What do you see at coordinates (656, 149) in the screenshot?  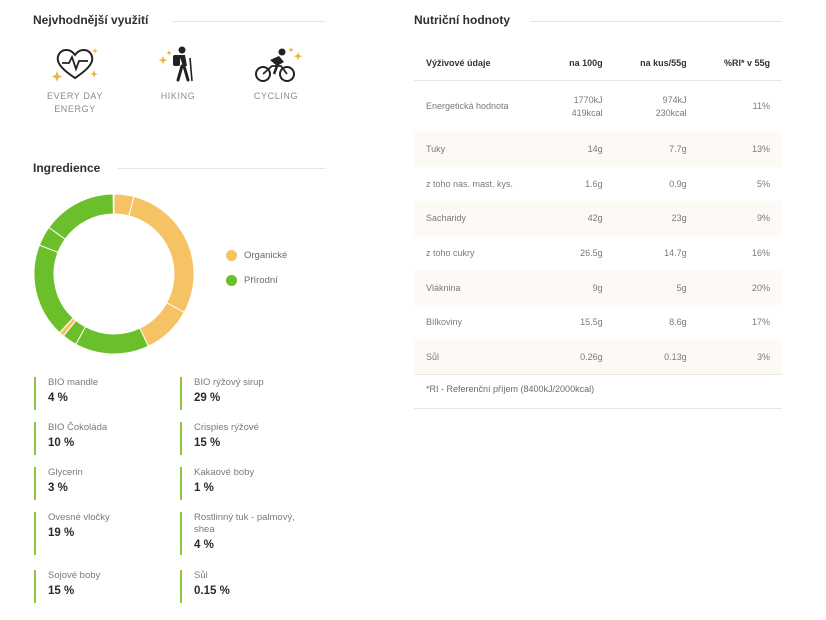 I see `per-piece-value: 7.7g` at bounding box center [656, 149].